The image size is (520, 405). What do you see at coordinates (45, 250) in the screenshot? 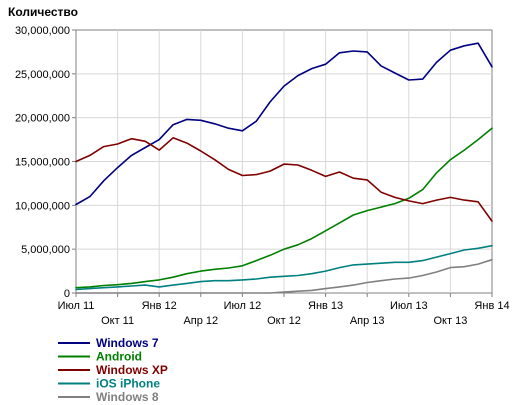
I see `y-tick-label: 5,000,000` at bounding box center [45, 250].